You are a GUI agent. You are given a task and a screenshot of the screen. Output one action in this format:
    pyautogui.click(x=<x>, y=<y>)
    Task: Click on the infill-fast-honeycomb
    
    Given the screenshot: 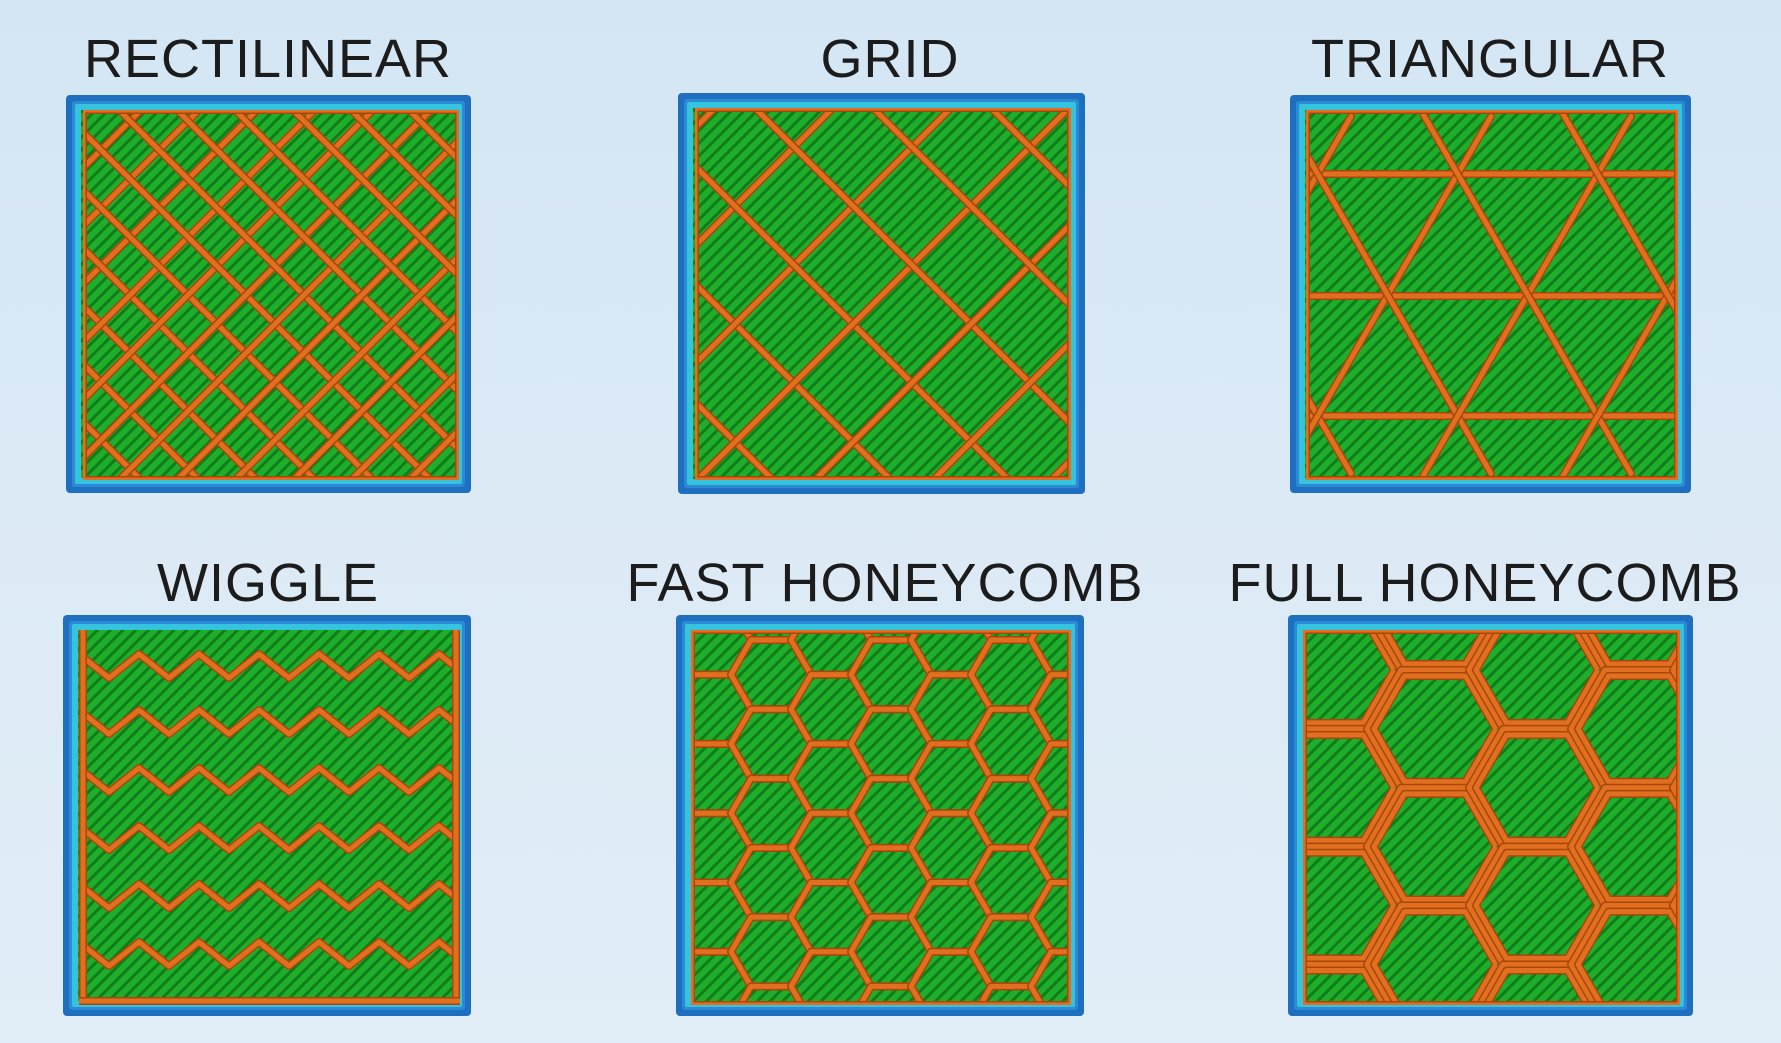 What is the action you would take?
    pyautogui.click(x=921, y=789)
    